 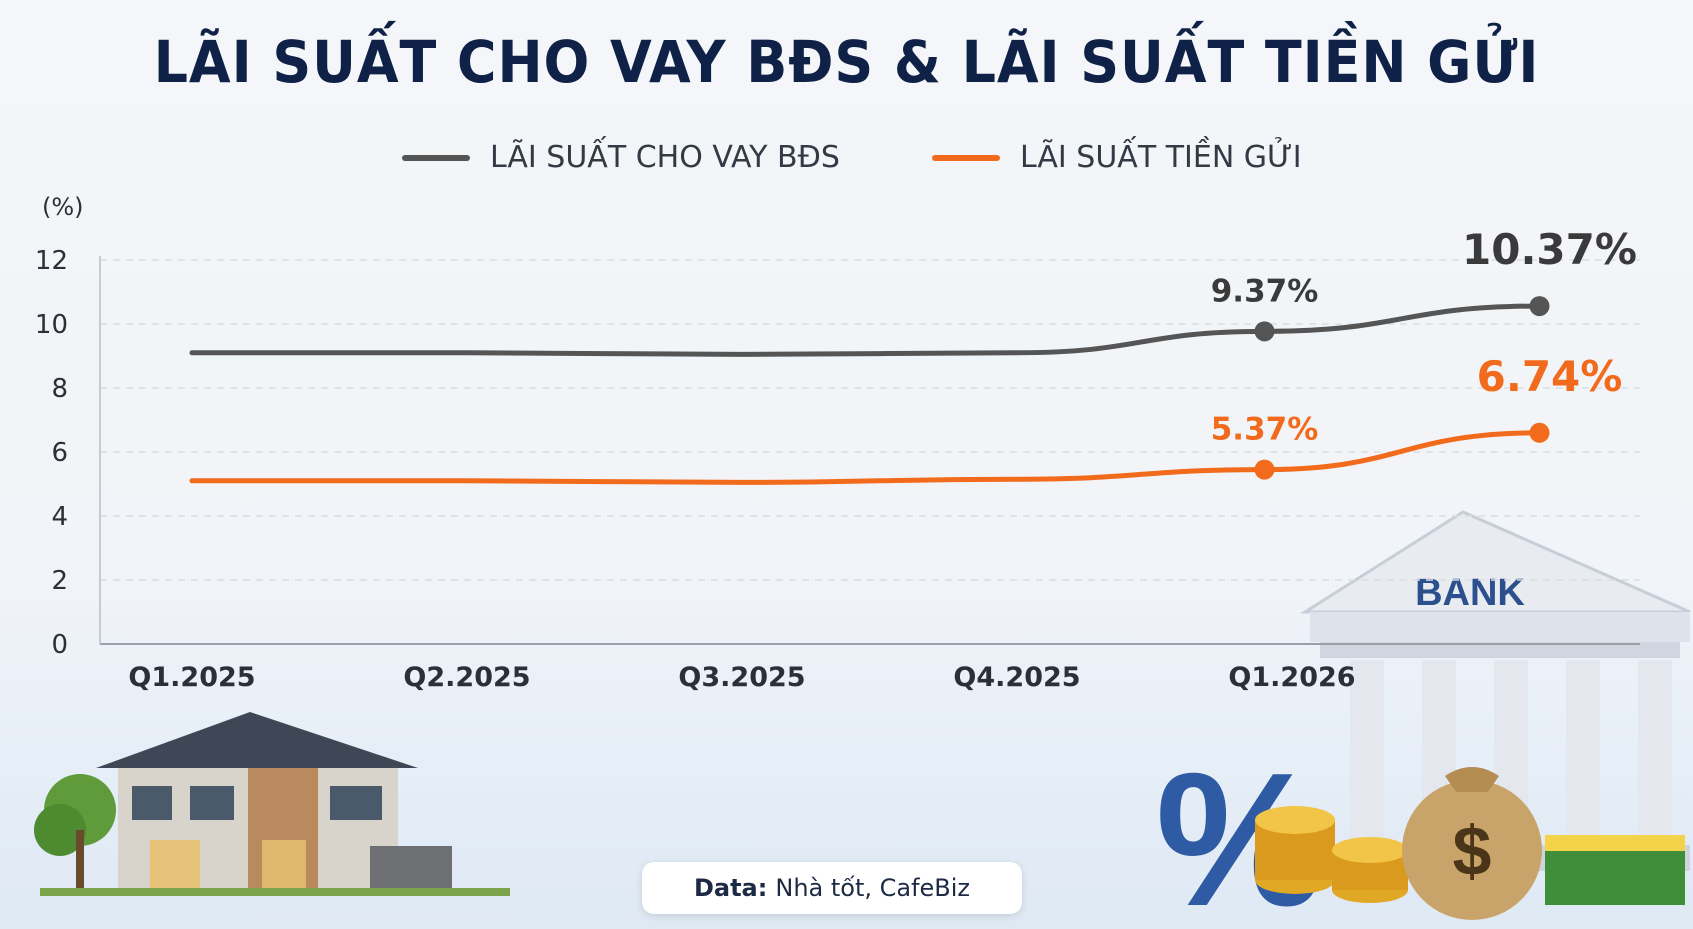 I want to click on house-illustration, so click(x=272, y=804).